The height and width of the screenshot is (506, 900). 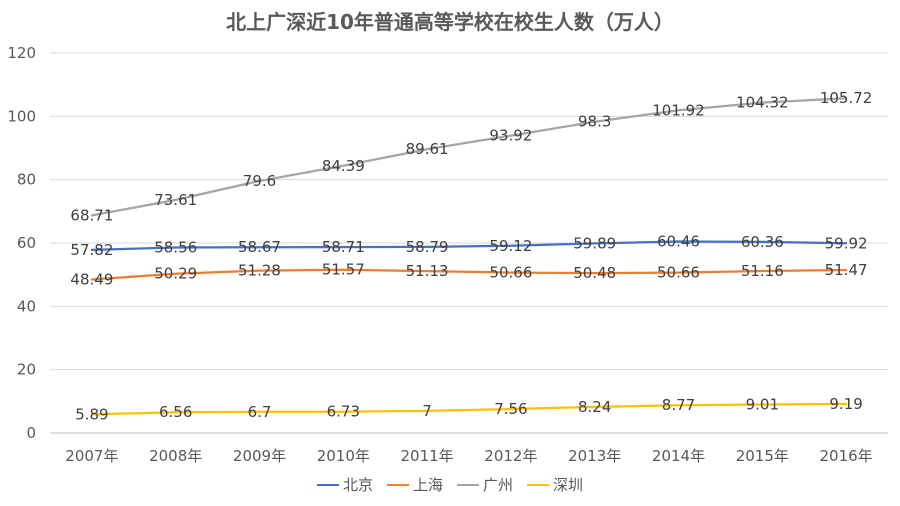 I want to click on data-label: 58.56, so click(x=175, y=248).